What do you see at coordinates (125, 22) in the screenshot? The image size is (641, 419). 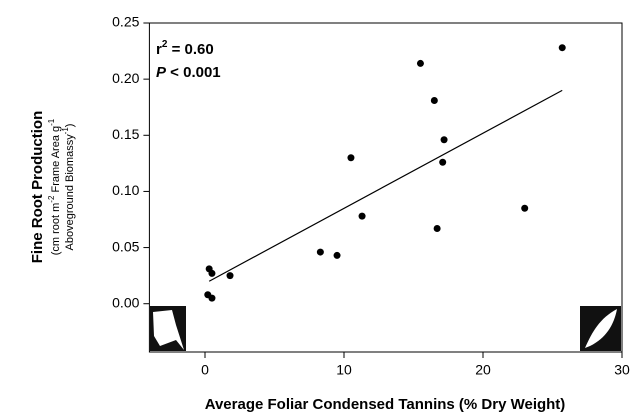 I see `y-tick-label: 0.25` at bounding box center [125, 22].